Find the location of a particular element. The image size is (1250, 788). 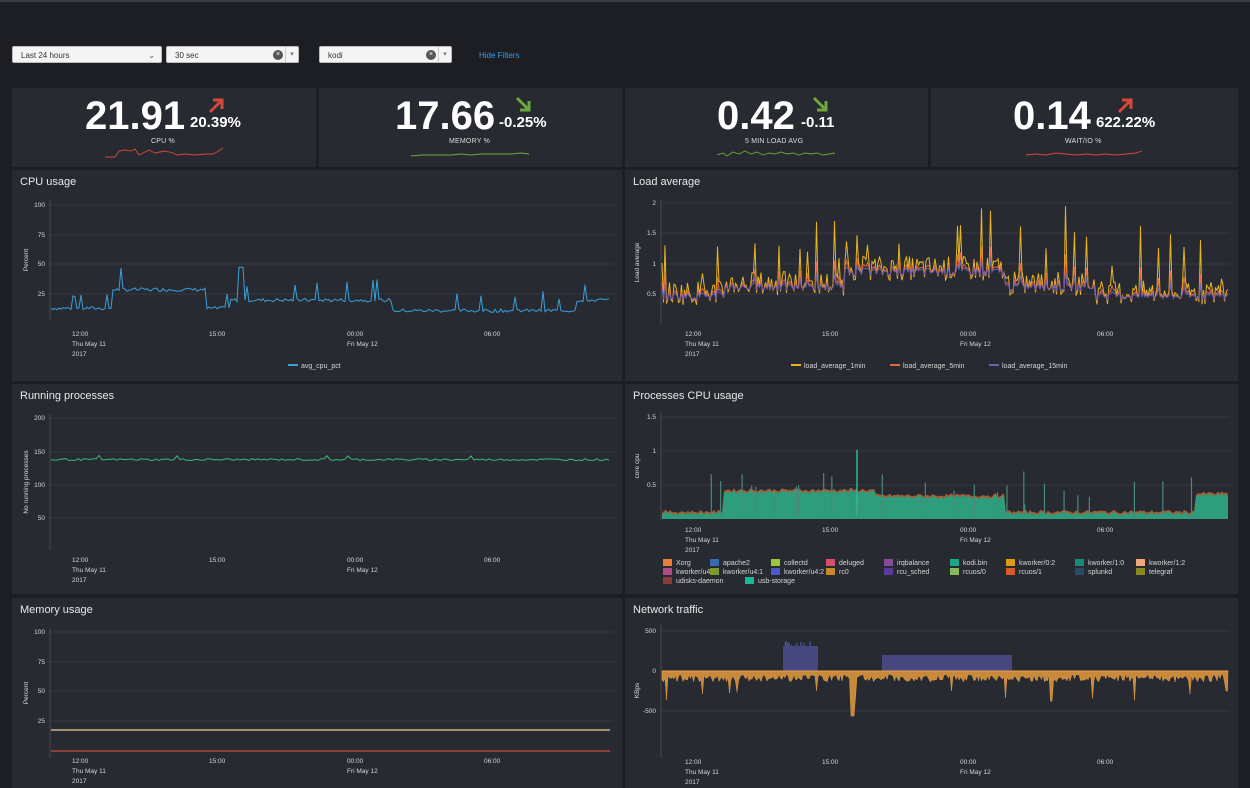

legend-item: rcu_sched is located at coordinates (906, 572).